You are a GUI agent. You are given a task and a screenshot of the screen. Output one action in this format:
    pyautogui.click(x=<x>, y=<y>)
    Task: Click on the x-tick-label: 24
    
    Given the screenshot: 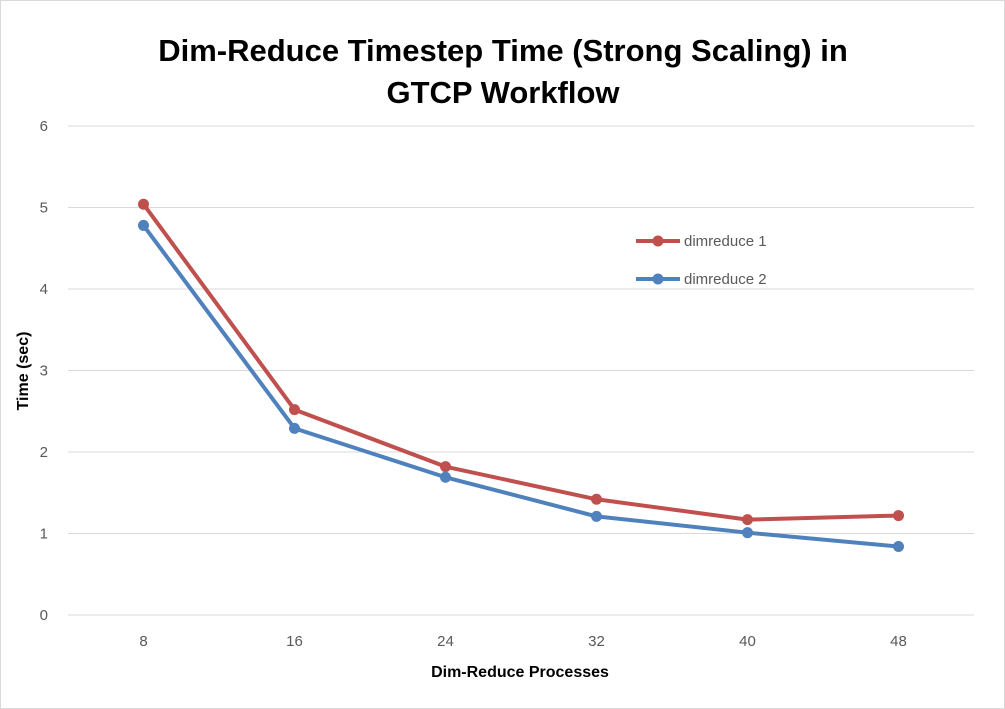 What is the action you would take?
    pyautogui.click(x=445, y=641)
    